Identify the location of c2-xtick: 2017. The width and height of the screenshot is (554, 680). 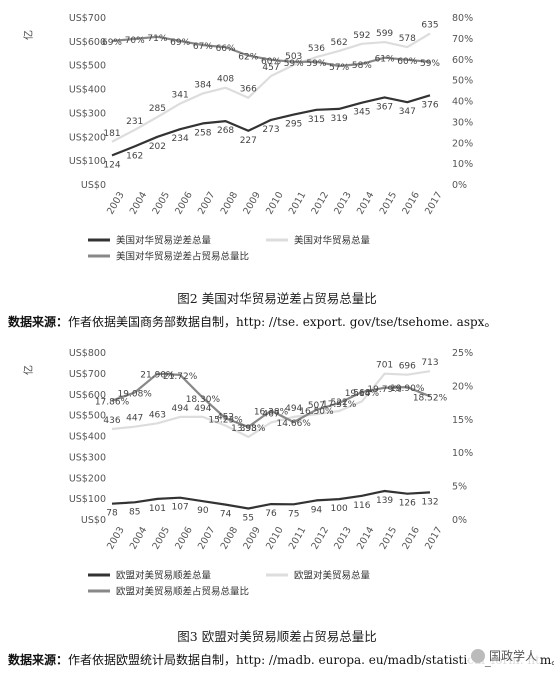
(434, 538).